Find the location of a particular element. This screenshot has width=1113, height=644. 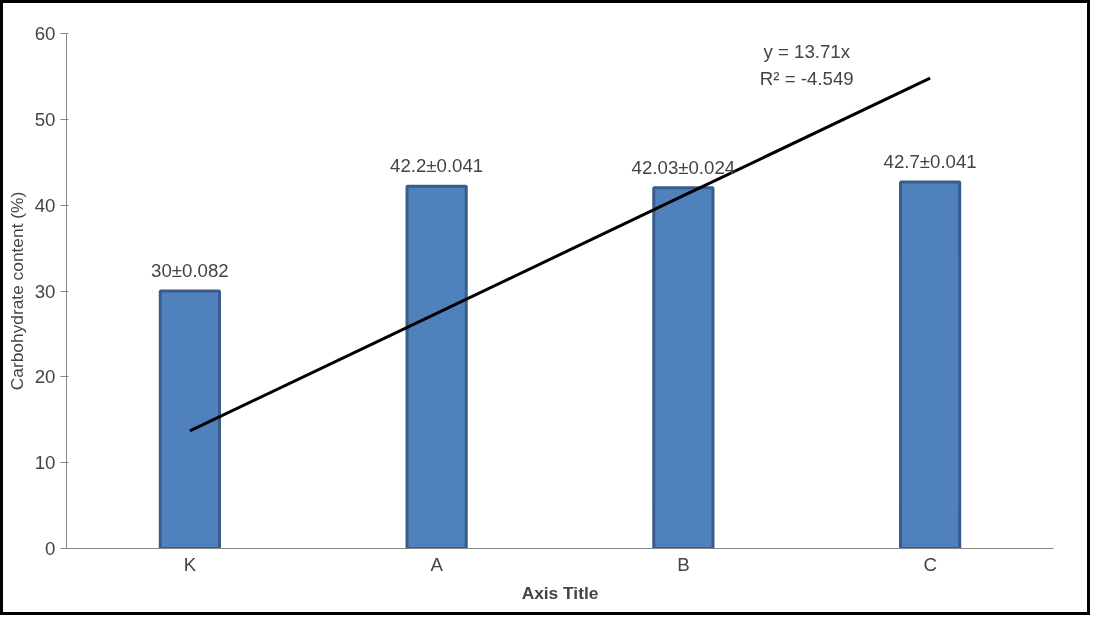

y-axis-title: Carbohydrate content (%) is located at coordinates (16, 291).